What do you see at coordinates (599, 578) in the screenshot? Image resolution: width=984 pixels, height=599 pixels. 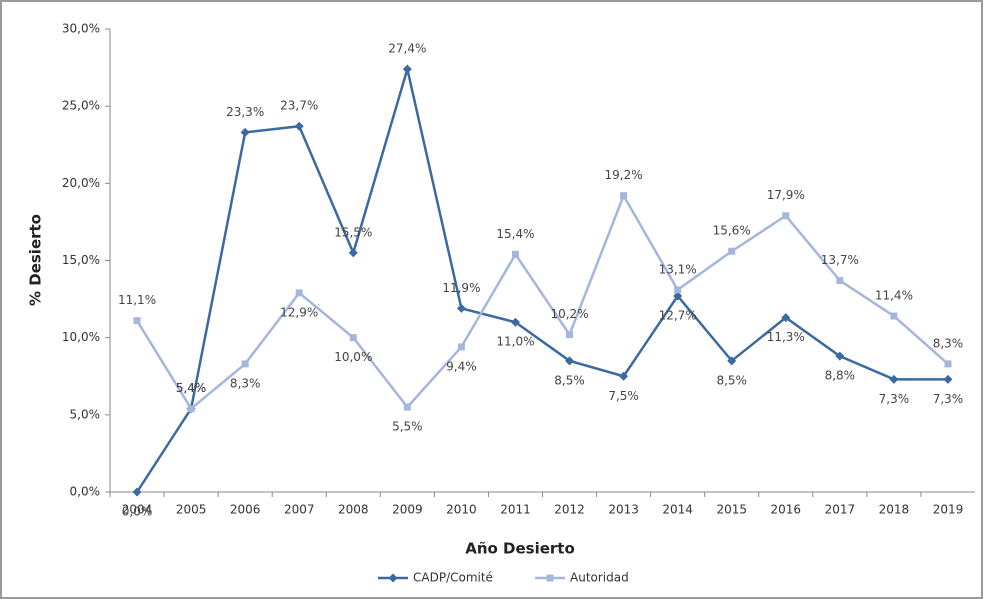 I see `legend-label: Autoridad` at bounding box center [599, 578].